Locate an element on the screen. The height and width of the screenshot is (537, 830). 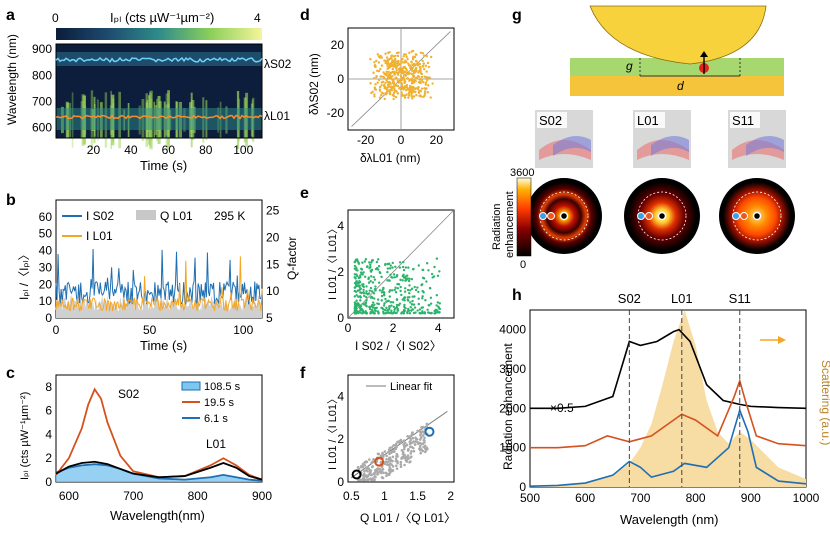
a-xticks-label: 100 is located at coordinates (243, 150).